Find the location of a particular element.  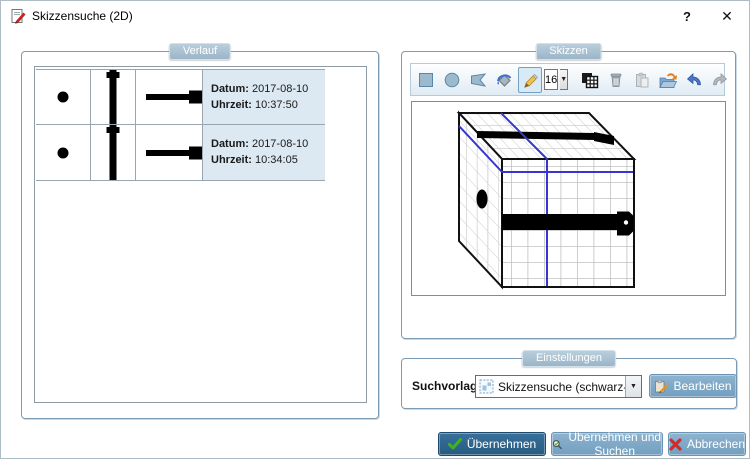

sketch-search-app-icon is located at coordinates (18, 16).